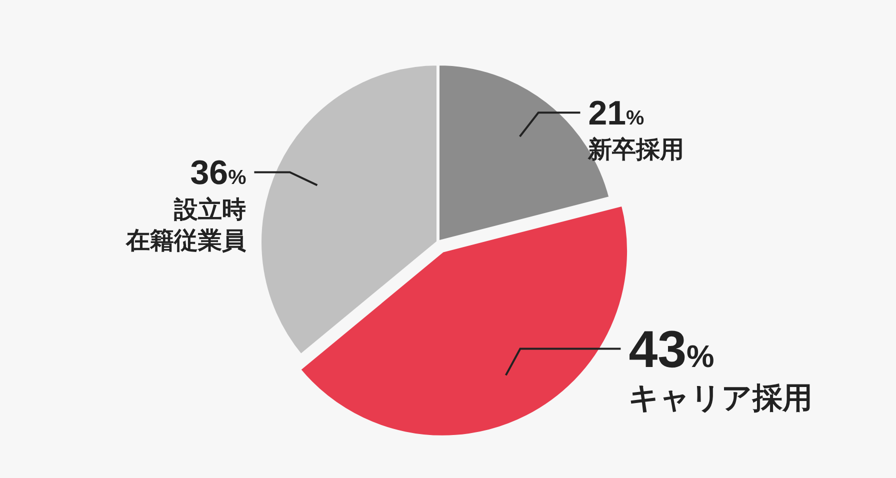 This screenshot has height=478, width=896. I want to click on data-label: 21%, so click(616, 113).